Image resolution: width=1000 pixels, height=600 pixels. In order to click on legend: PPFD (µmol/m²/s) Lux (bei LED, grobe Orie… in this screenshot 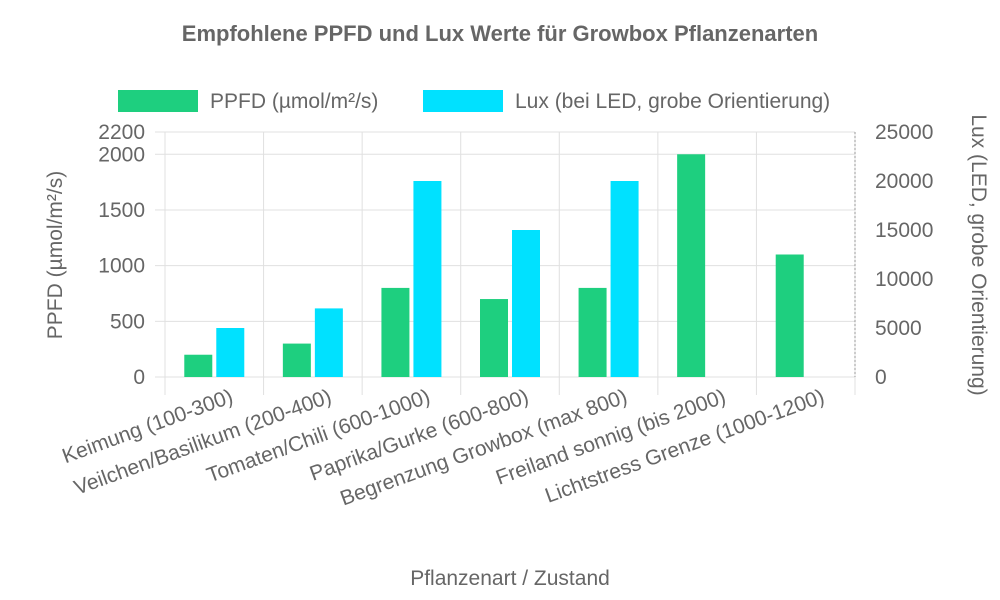, I will do `click(474, 101)`.